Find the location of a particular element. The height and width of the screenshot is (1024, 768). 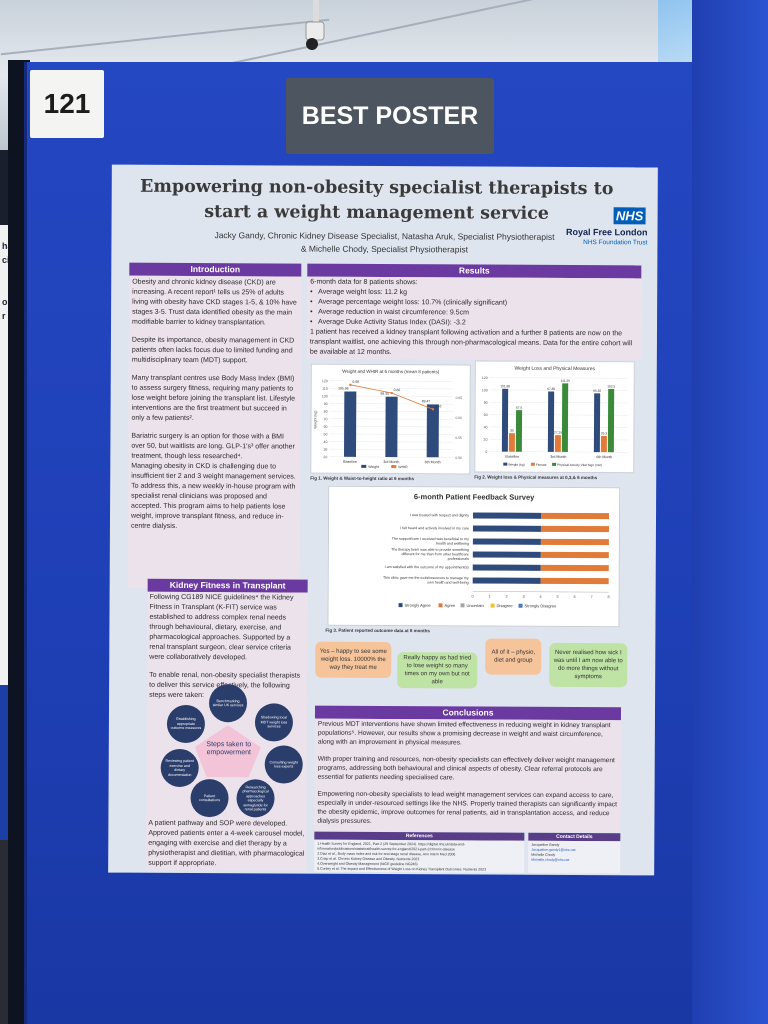

y-tick-label: 120 is located at coordinates (485, 378).